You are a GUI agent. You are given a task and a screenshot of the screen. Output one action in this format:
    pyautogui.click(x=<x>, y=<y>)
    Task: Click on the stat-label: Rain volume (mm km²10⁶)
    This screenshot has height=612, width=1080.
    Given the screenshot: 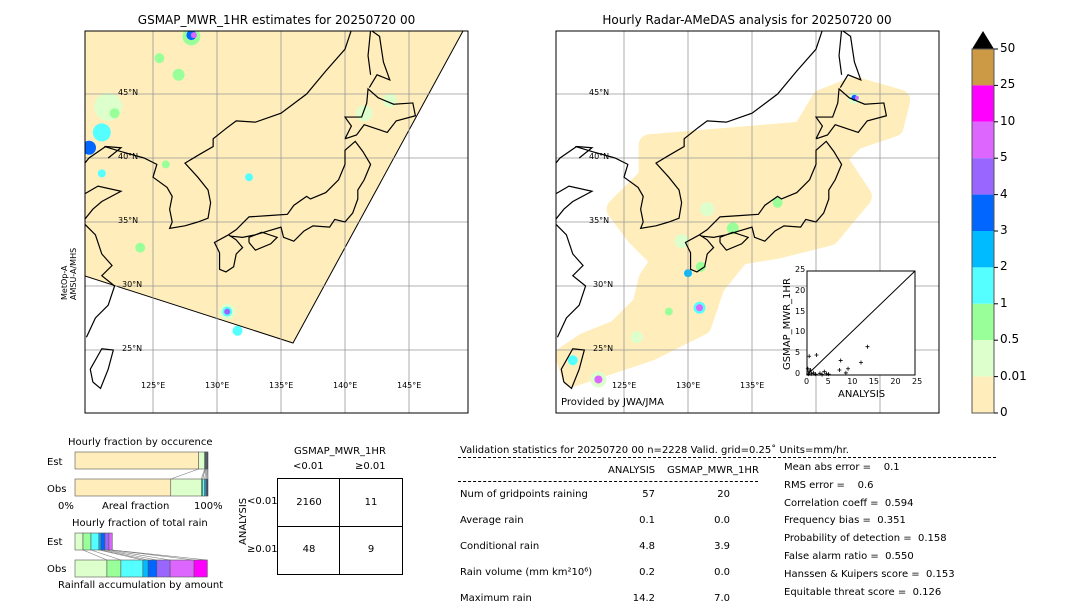 What is the action you would take?
    pyautogui.click(x=526, y=572)
    